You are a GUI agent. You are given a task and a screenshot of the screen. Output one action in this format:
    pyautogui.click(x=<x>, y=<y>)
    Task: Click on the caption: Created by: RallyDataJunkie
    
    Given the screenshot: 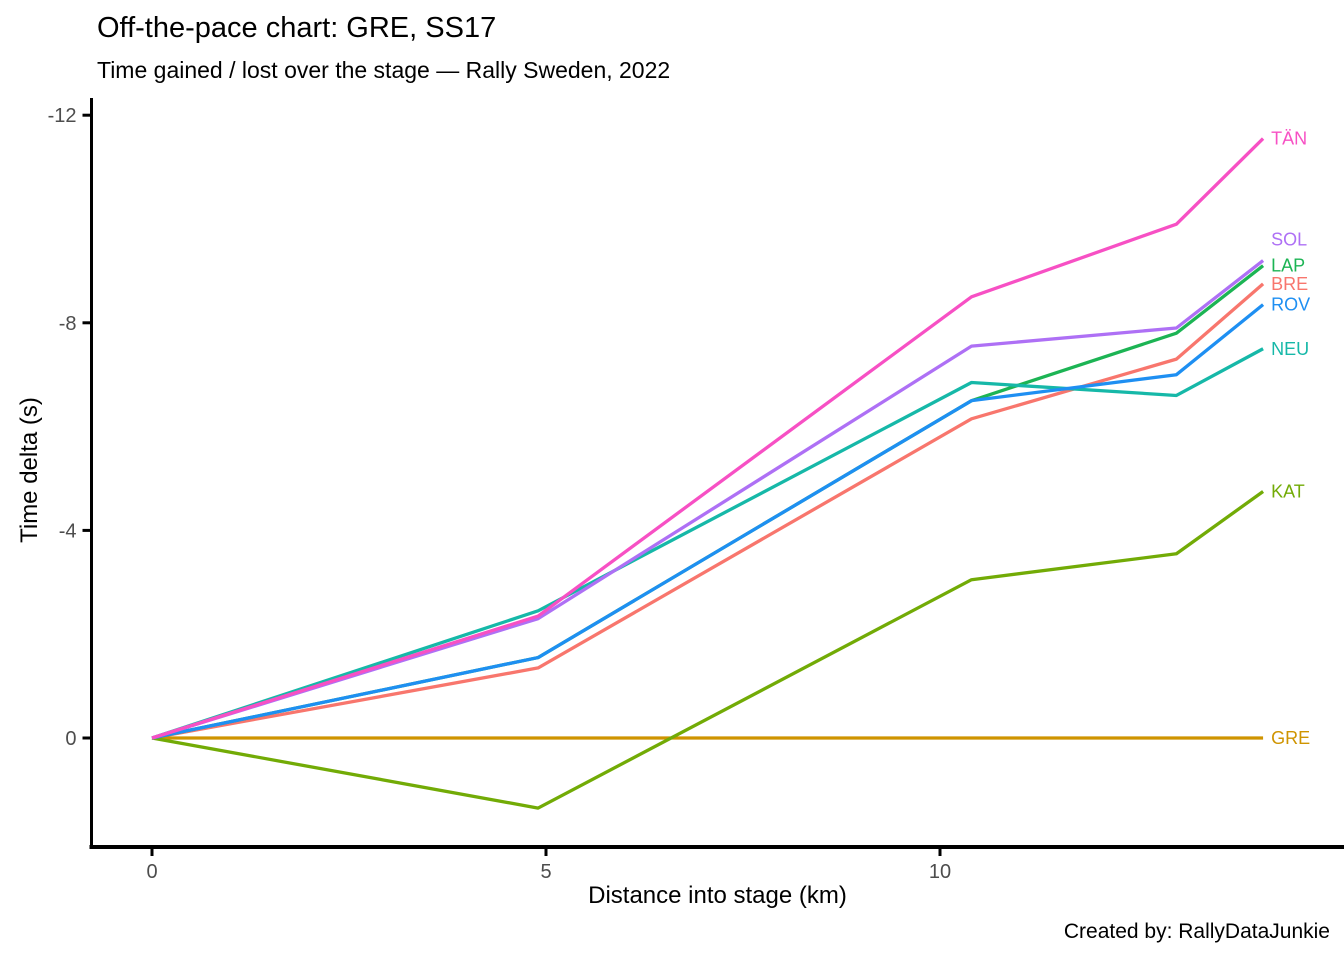 What is the action you would take?
    pyautogui.click(x=1196, y=931)
    